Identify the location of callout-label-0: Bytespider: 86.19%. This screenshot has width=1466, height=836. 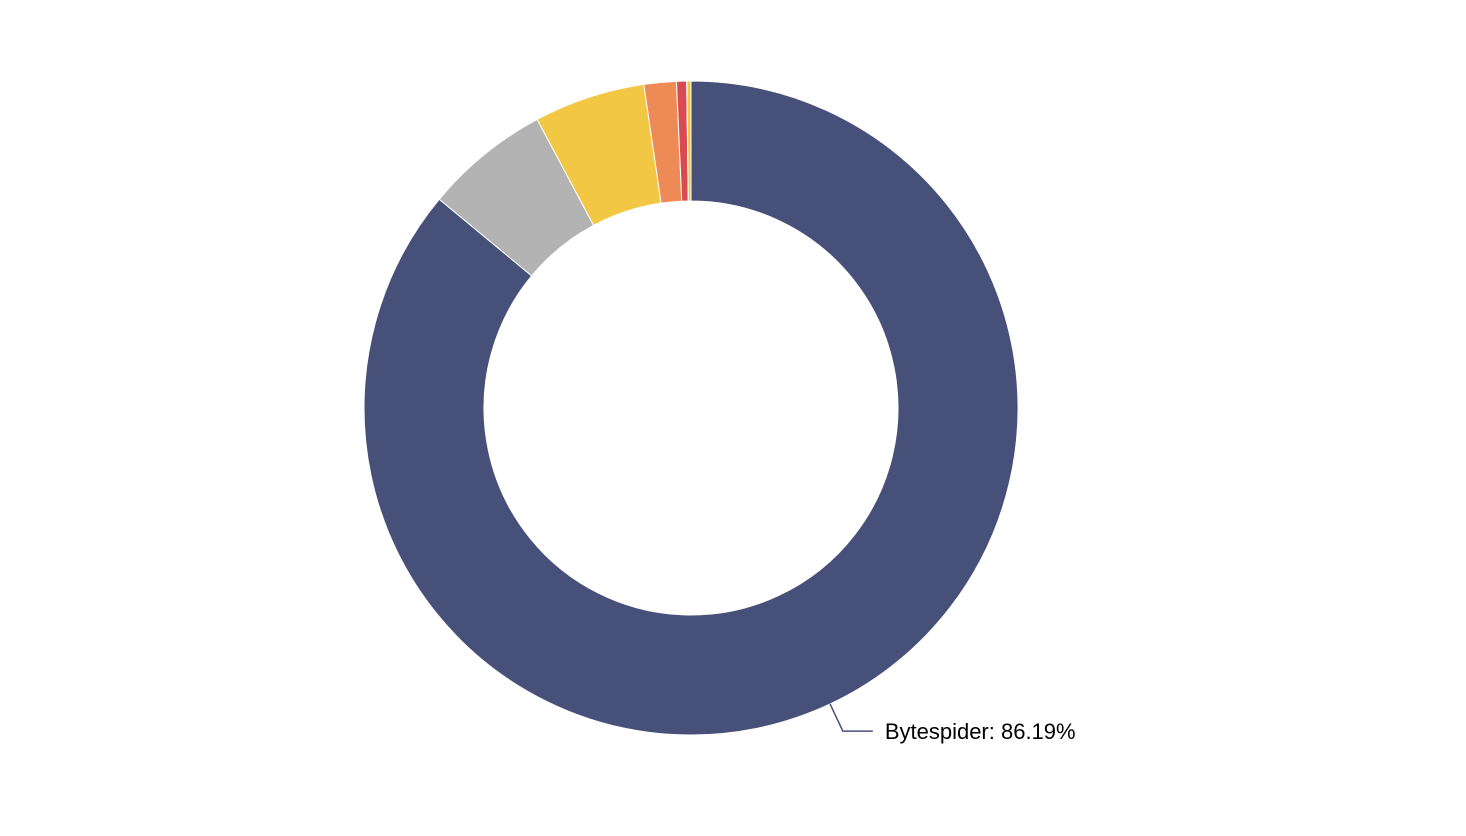
(980, 731).